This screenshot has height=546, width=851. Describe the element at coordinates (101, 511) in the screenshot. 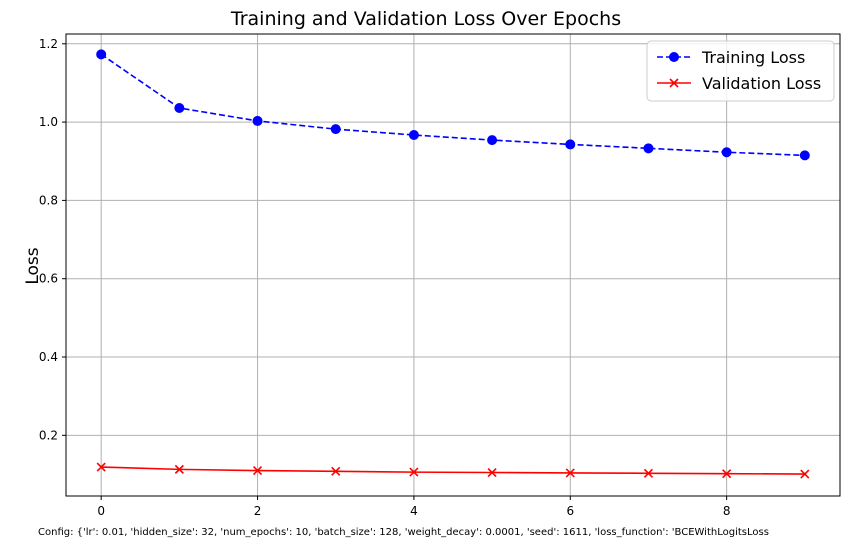

I see `x-tick-label: 0` at that location.